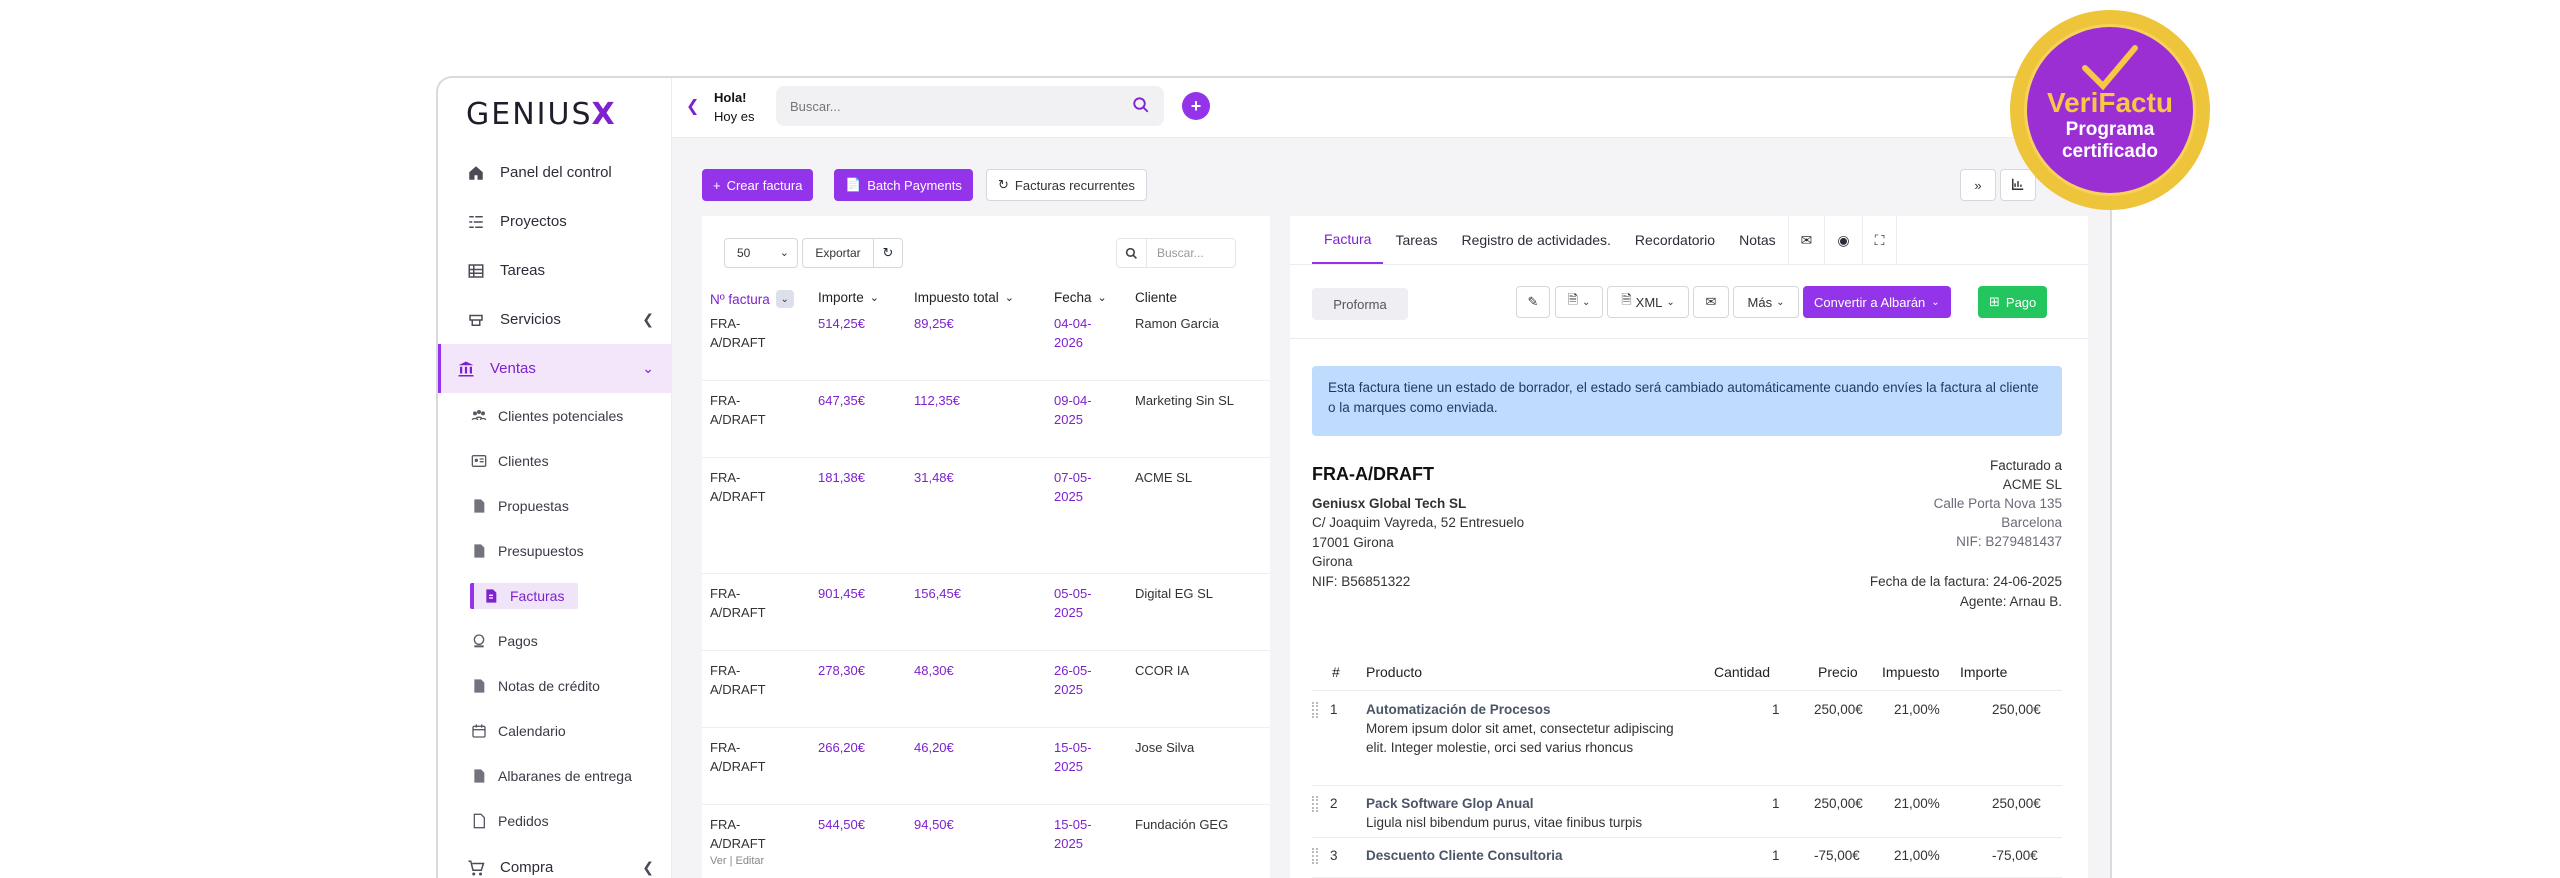  What do you see at coordinates (1196, 106) in the screenshot?
I see `quick-add-button: +` at bounding box center [1196, 106].